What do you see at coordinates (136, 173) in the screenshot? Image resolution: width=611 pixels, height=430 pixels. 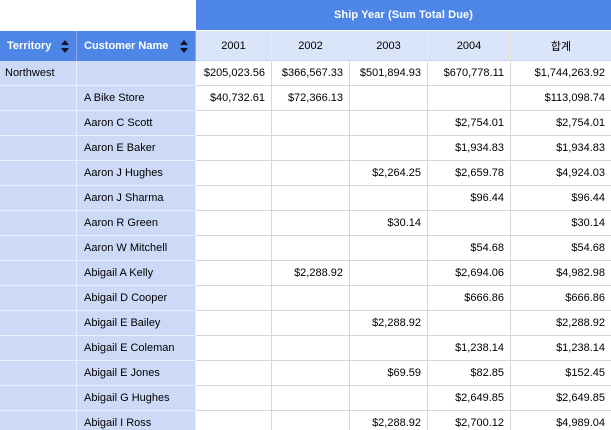 I see `customer-name-cell: Aaron J Hughes` at bounding box center [136, 173].